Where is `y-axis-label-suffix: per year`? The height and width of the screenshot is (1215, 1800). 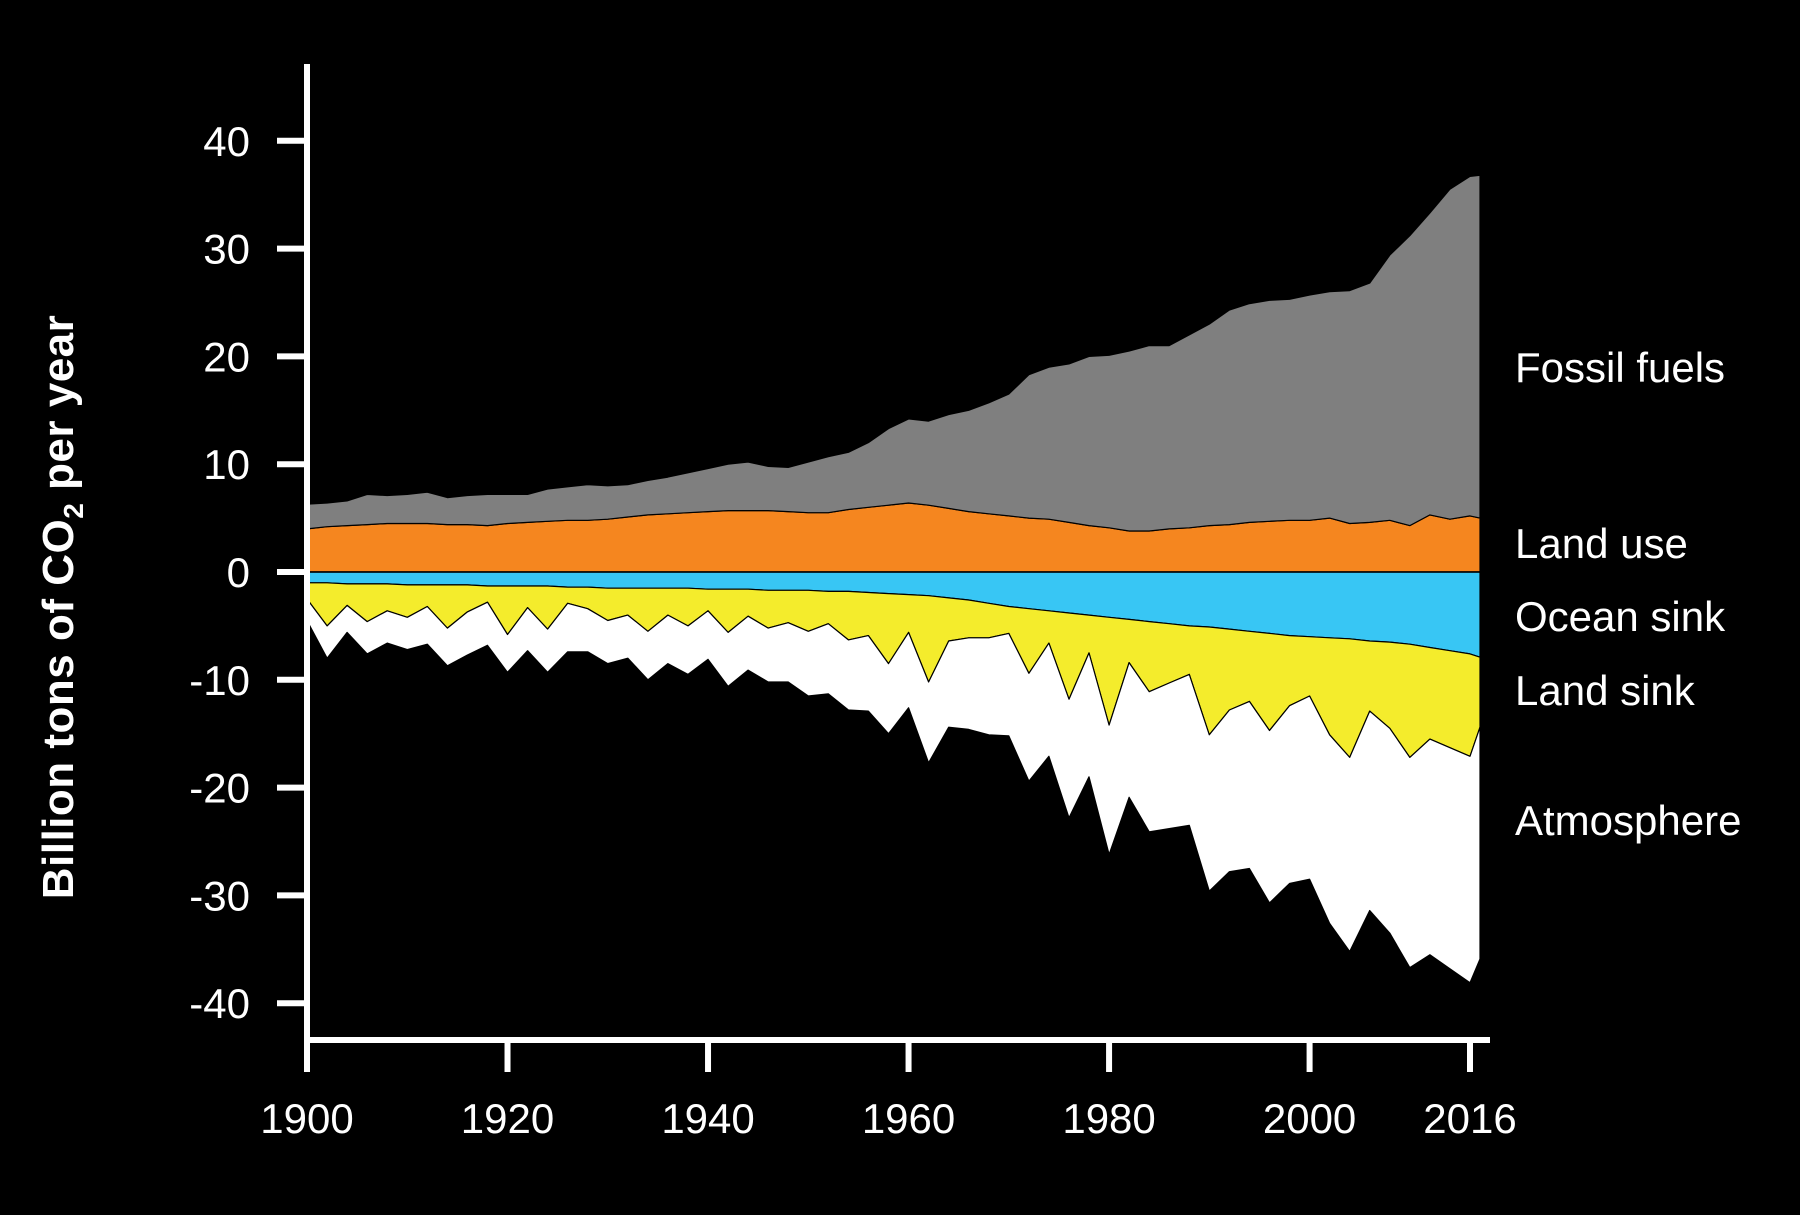
y-axis-label-suffix: per year is located at coordinates (59, 408).